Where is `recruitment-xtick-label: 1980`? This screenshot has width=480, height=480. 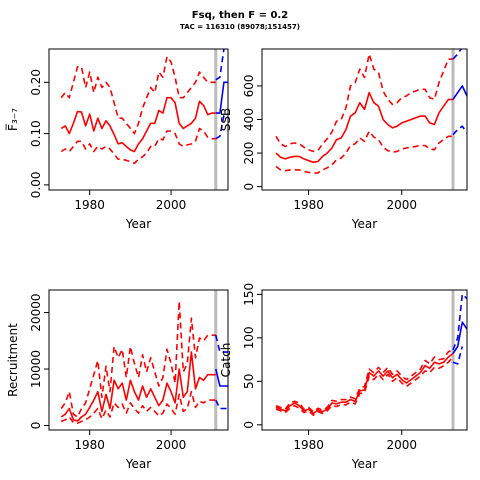
recruitment-xtick-label: 1980 is located at coordinates (89, 445).